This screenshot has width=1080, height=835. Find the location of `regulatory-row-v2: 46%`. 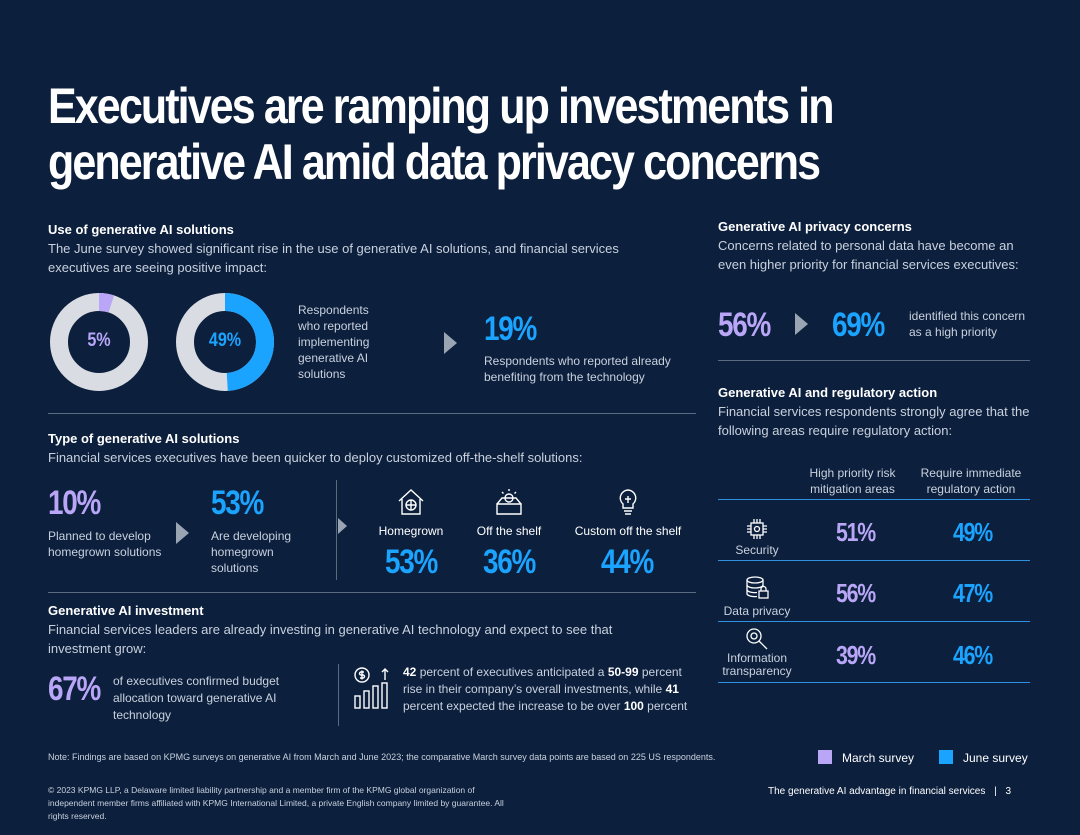

regulatory-row-v2: 46% is located at coordinates (973, 655).